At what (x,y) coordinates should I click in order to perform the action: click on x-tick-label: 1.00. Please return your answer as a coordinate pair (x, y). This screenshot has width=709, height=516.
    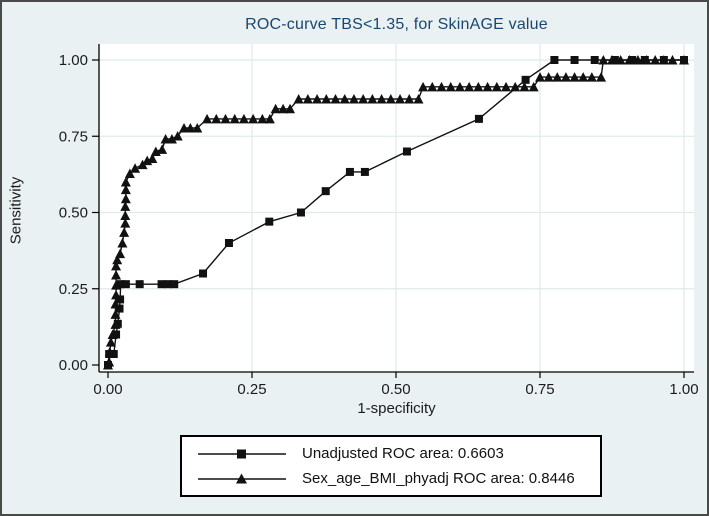
    Looking at the image, I should click on (683, 389).